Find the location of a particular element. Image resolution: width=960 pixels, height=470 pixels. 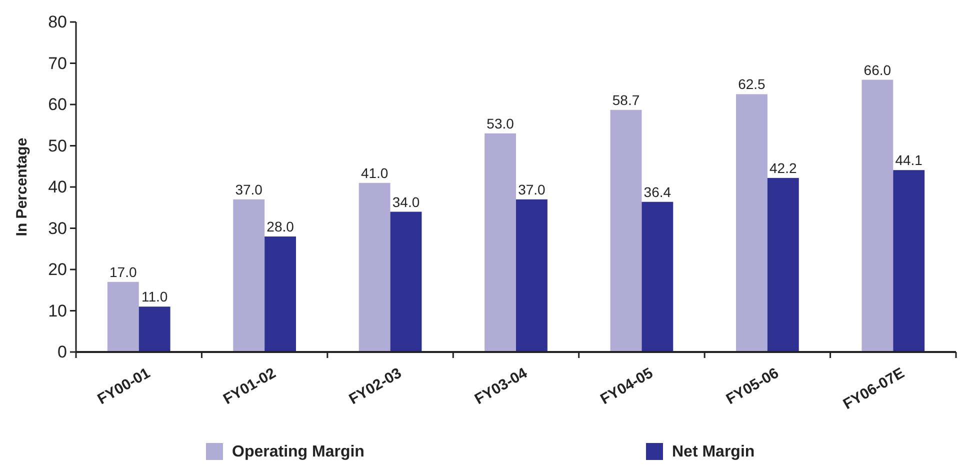

data-label: 36.4 is located at coordinates (658, 192).